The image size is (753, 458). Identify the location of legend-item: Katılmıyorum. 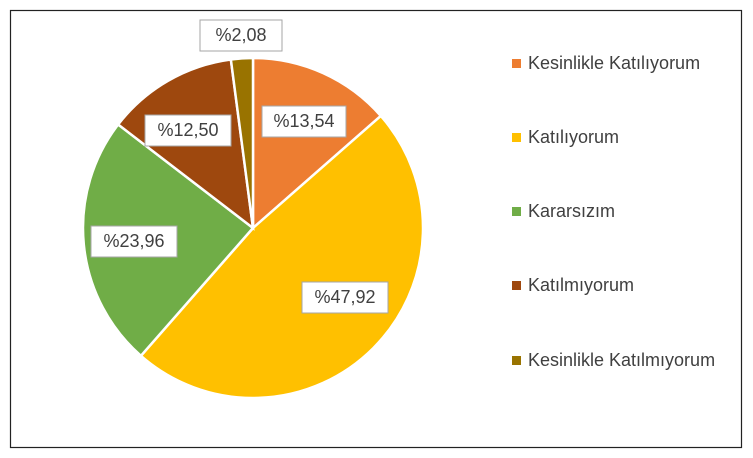
(626, 285).